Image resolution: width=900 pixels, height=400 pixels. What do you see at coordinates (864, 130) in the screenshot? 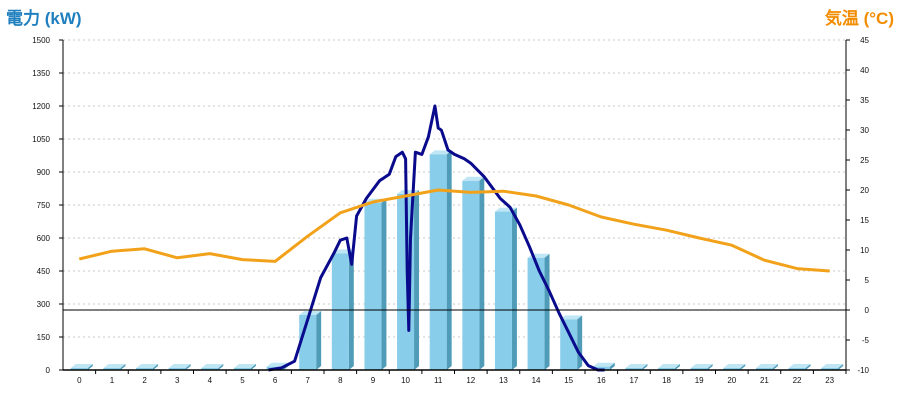
I see `right-tick-label: 30` at bounding box center [864, 130].